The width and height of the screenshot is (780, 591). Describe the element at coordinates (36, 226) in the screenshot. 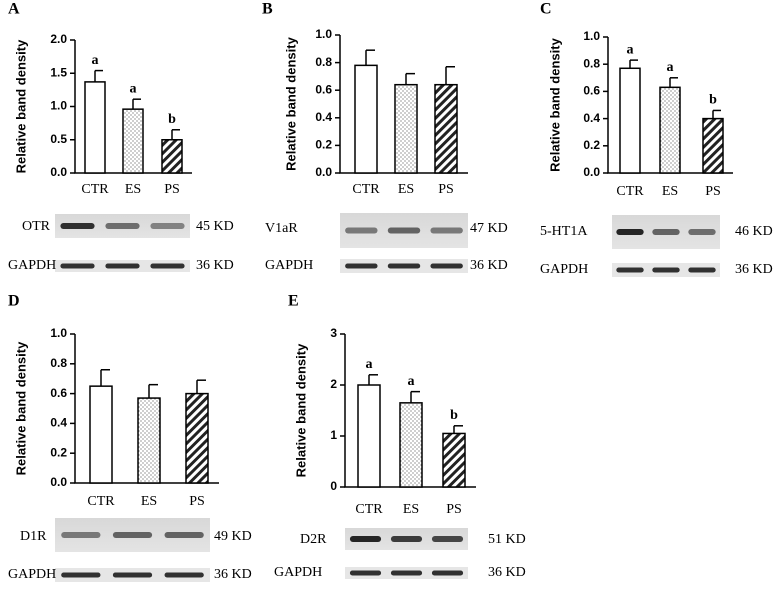

I see `blot-target: OTR` at that location.